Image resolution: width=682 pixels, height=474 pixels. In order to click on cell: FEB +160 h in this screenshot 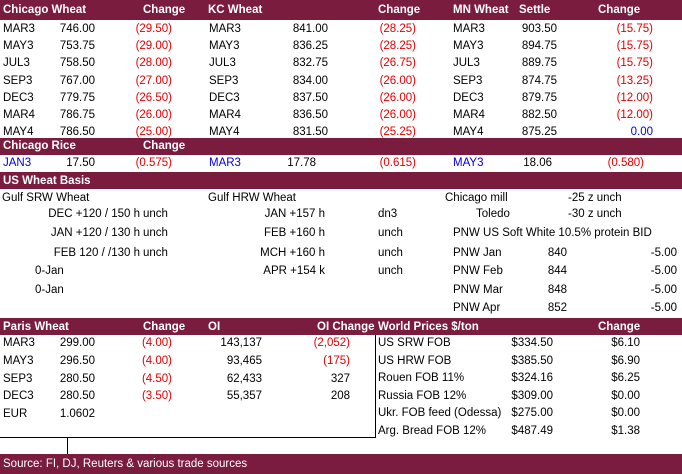, I will do `click(294, 233)`.